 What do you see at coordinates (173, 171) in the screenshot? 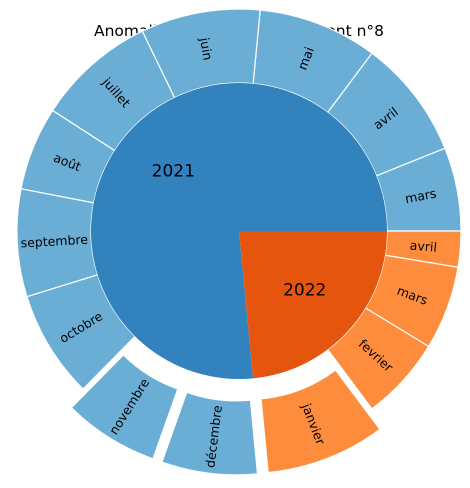
I see `inner-label-2021: 2021` at bounding box center [173, 171].